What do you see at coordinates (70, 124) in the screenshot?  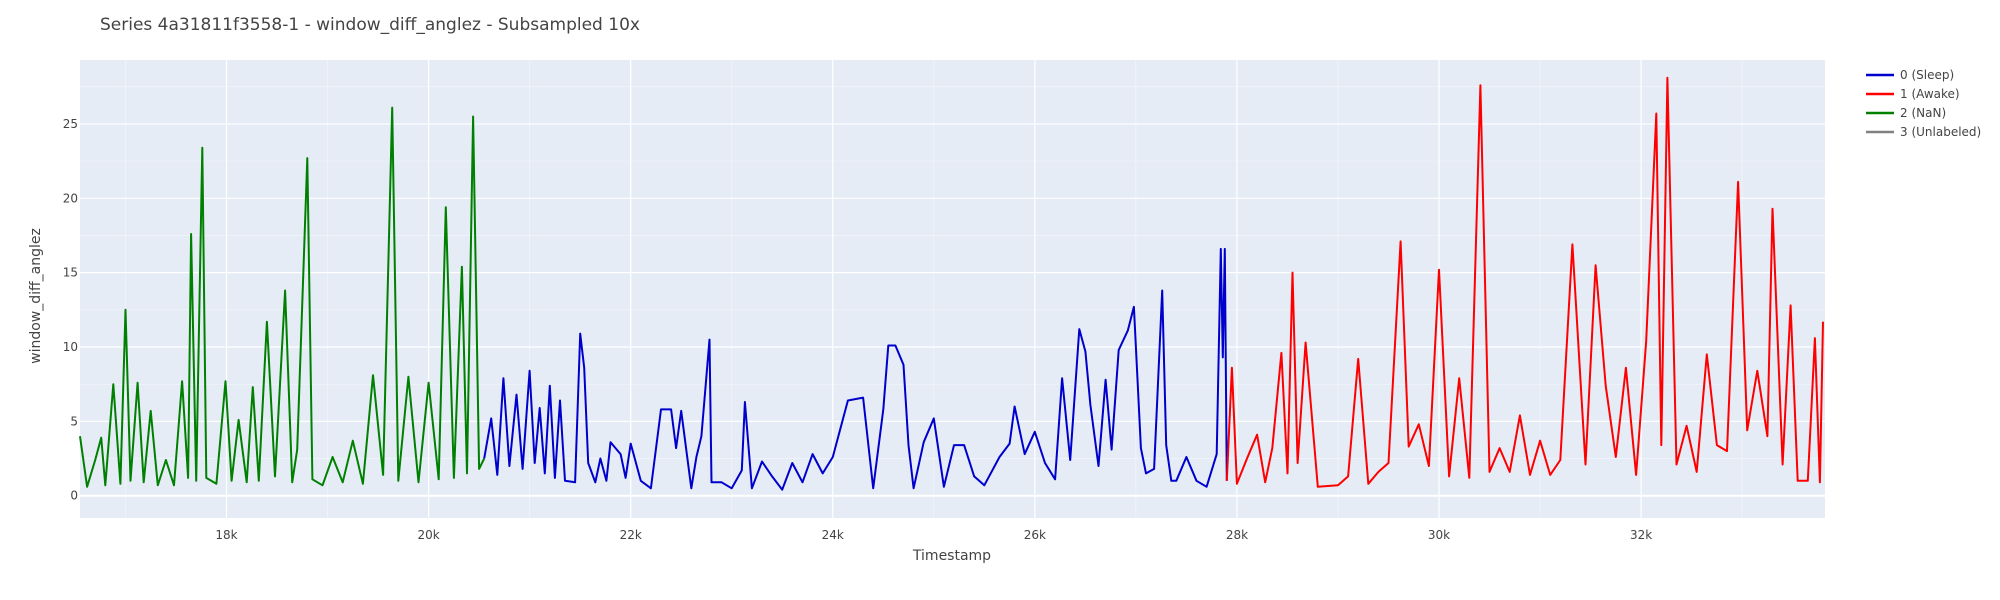 I see `y-tick-label: 25` at bounding box center [70, 124].